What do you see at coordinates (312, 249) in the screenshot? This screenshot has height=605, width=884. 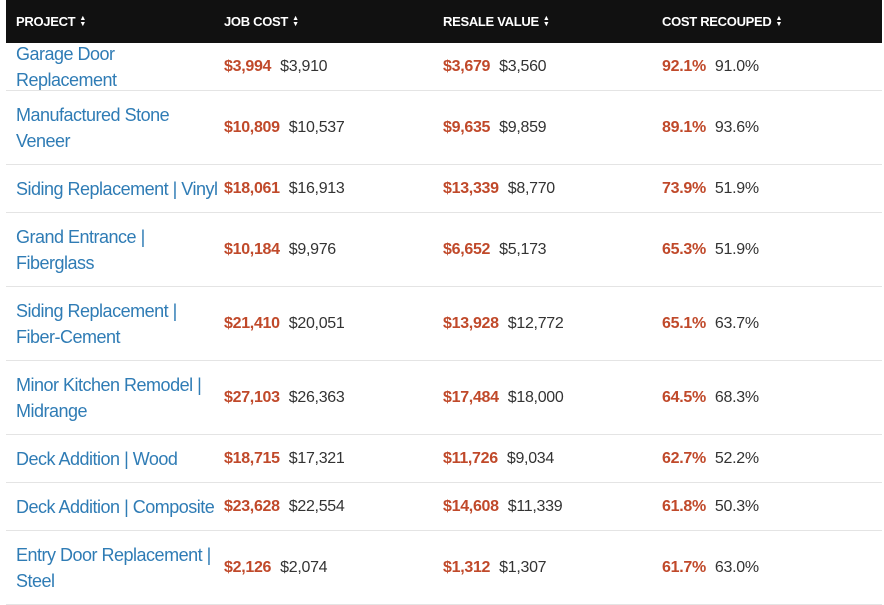 I see `job-cost-previous: $9,976` at bounding box center [312, 249].